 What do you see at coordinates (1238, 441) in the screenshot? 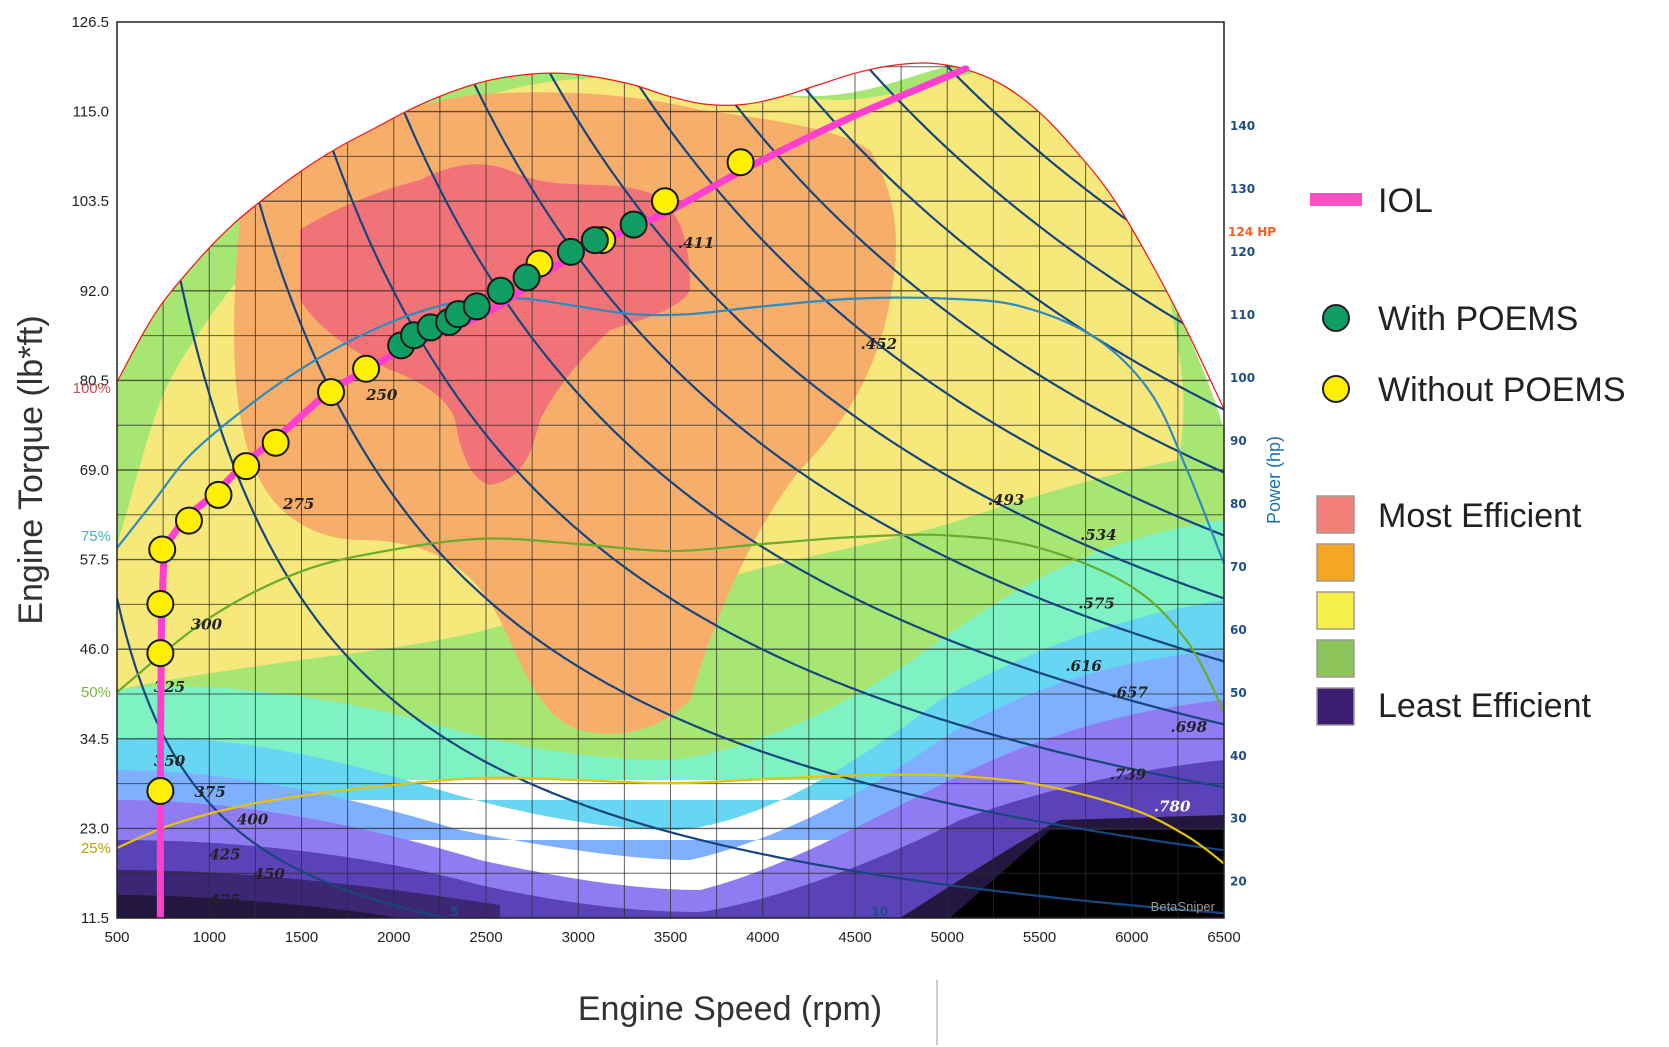
I see `power-tick-label: 90` at bounding box center [1238, 441].